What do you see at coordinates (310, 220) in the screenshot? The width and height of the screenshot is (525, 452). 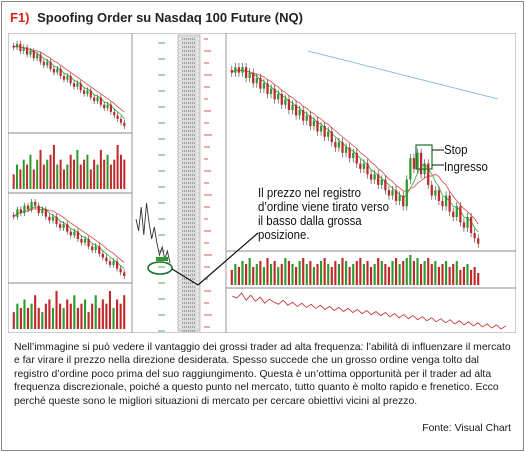 I see `annotation-line: il basso dalla grossa` at bounding box center [310, 220].